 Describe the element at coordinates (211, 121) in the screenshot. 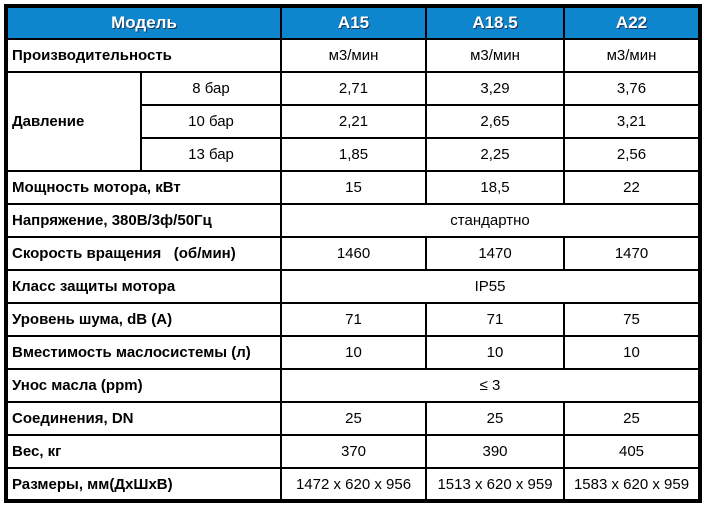

I see `sub-label-10bar: 10 бар` at that location.